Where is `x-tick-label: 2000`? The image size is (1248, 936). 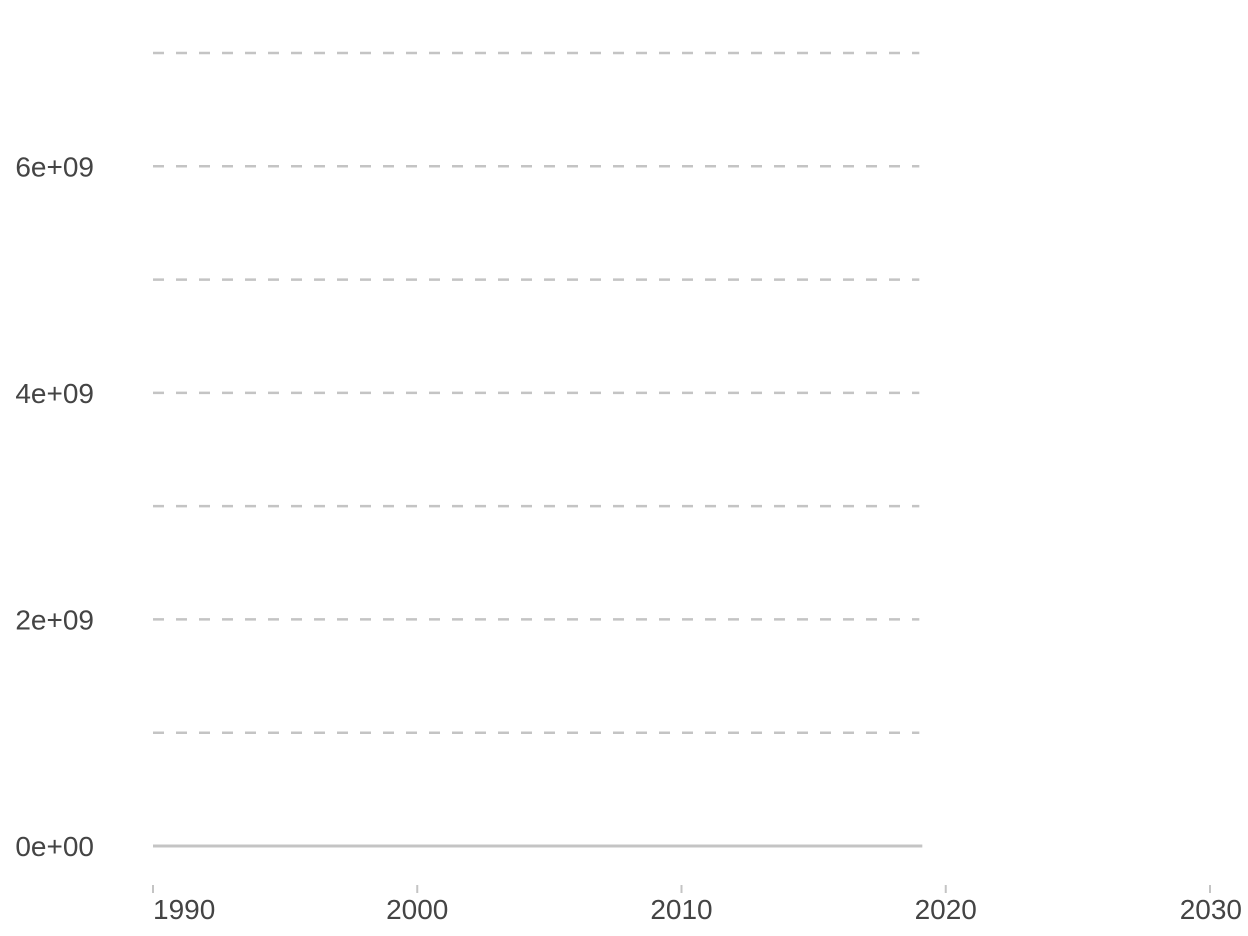 x-tick-label: 2000 is located at coordinates (417, 909).